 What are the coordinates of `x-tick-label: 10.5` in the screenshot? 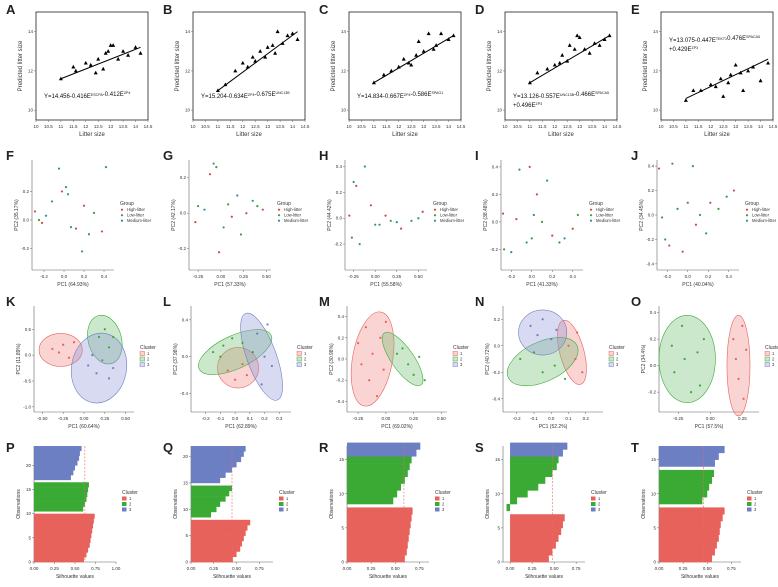 It's located at (517, 126).